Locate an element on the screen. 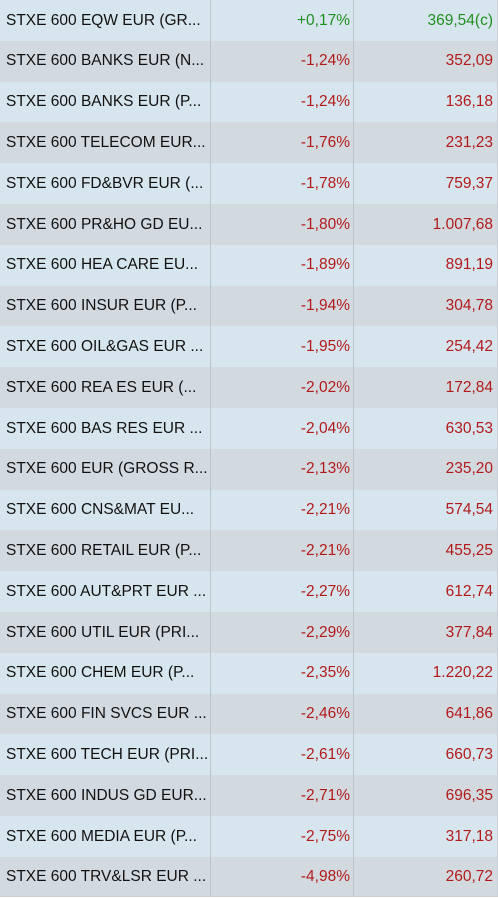  price-cell: 317,18 is located at coordinates (469, 836).